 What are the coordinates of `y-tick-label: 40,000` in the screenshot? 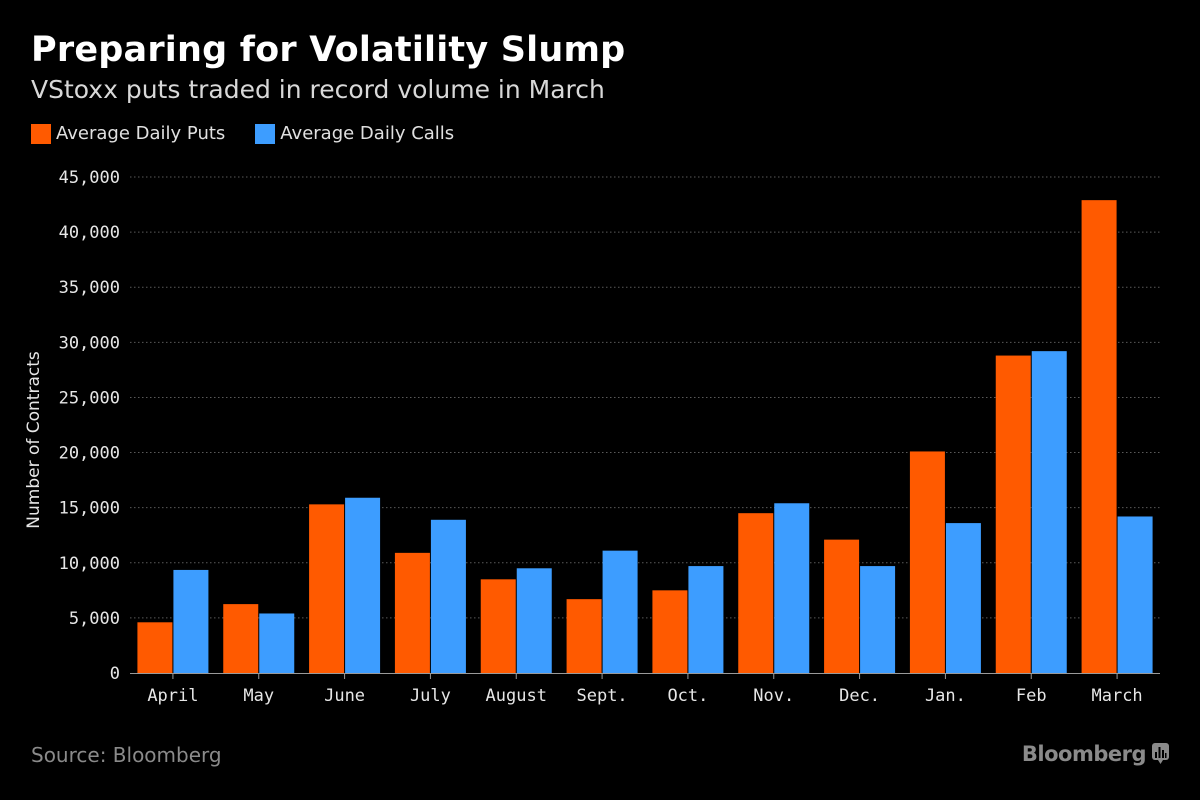 It's located at (89, 233).